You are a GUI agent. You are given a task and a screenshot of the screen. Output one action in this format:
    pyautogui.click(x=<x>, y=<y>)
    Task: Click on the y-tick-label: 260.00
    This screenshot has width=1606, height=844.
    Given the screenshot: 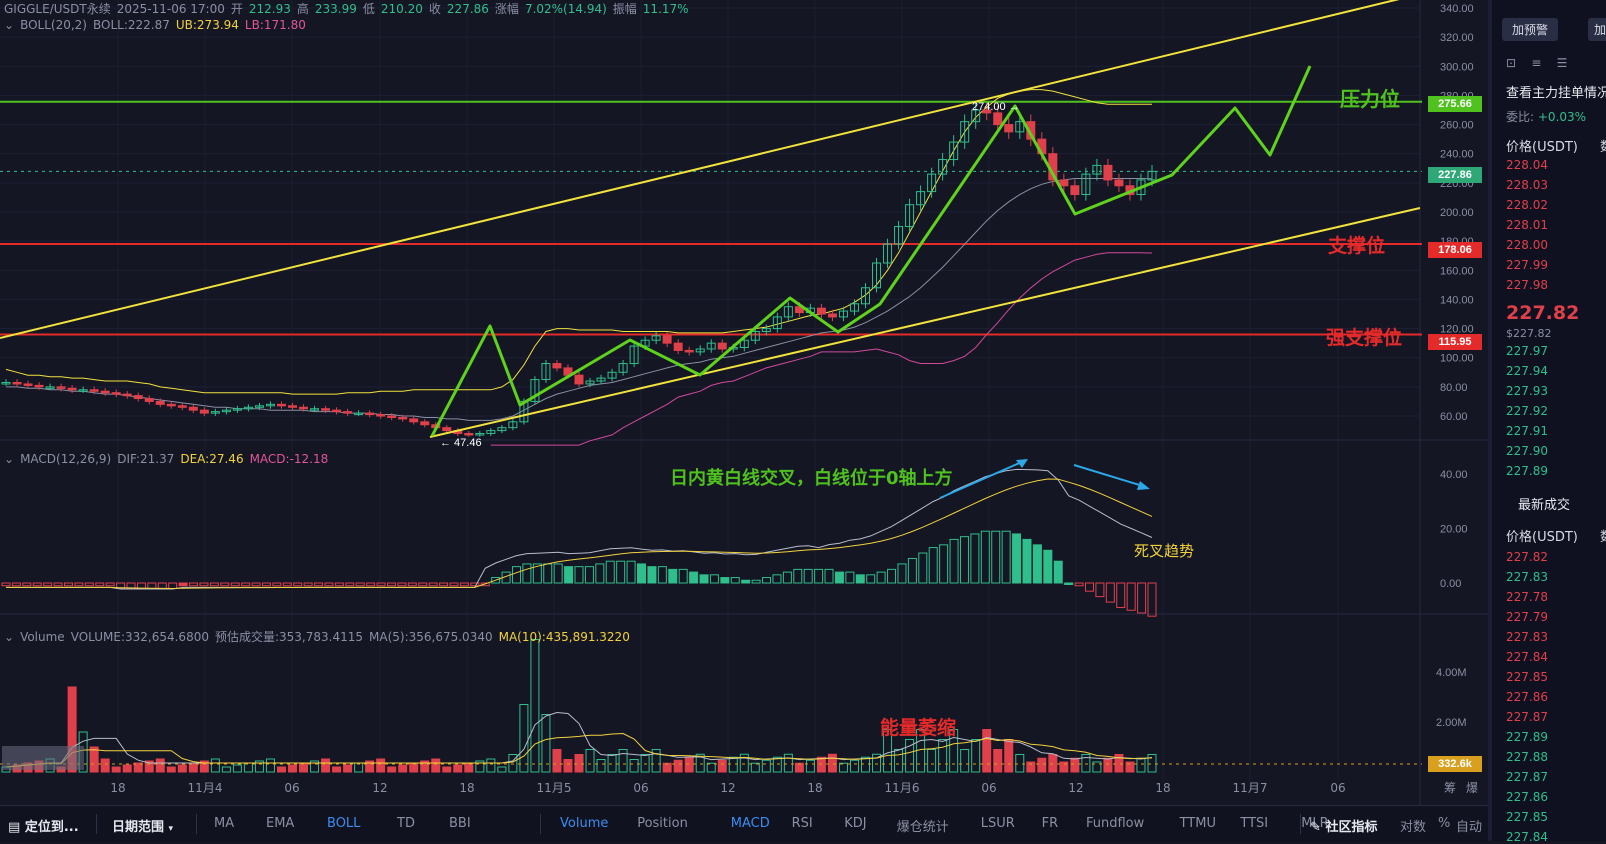 What is the action you would take?
    pyautogui.click(x=1457, y=126)
    